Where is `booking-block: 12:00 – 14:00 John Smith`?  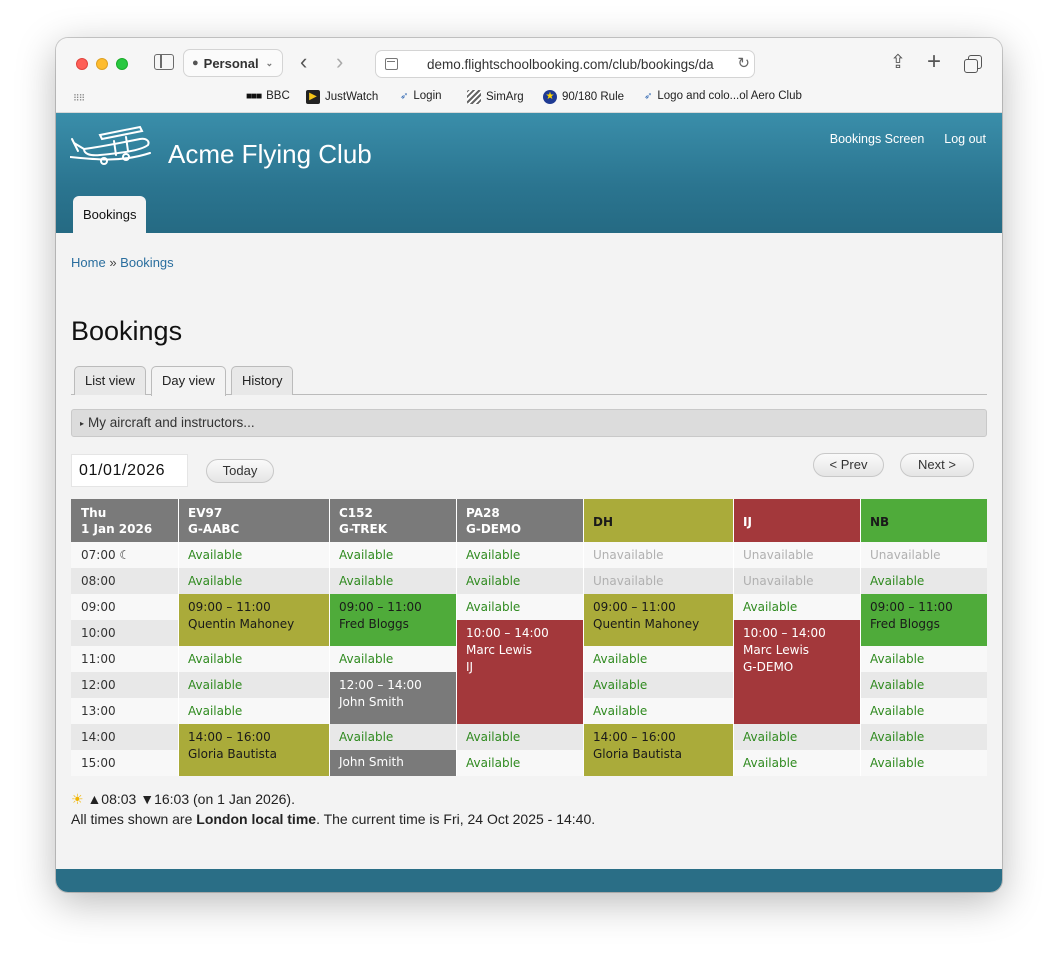 booking-block: 12:00 – 14:00 John Smith is located at coordinates (392, 698).